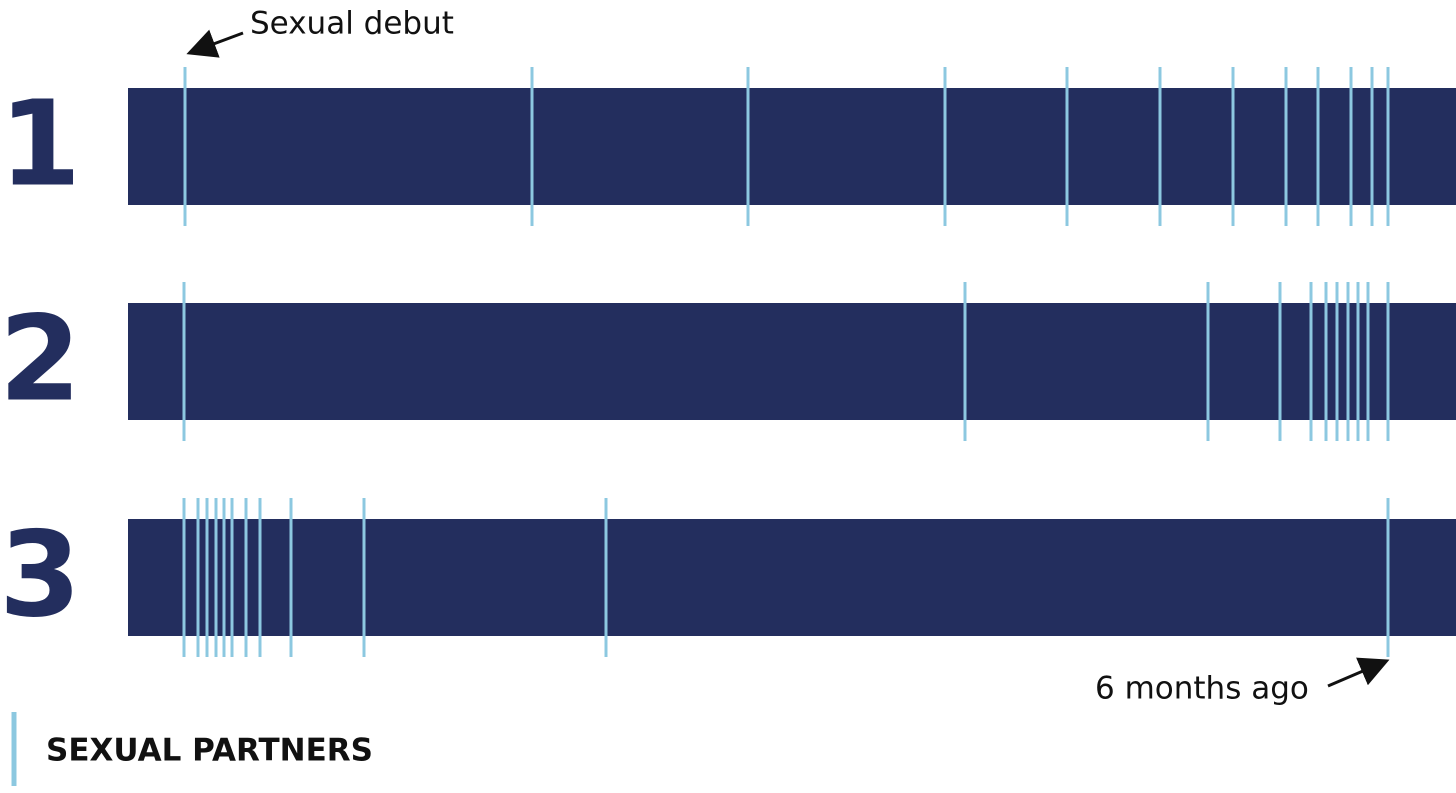 The height and width of the screenshot is (793, 1456). I want to click on end-annotation: 6 months ago, so click(1202, 689).